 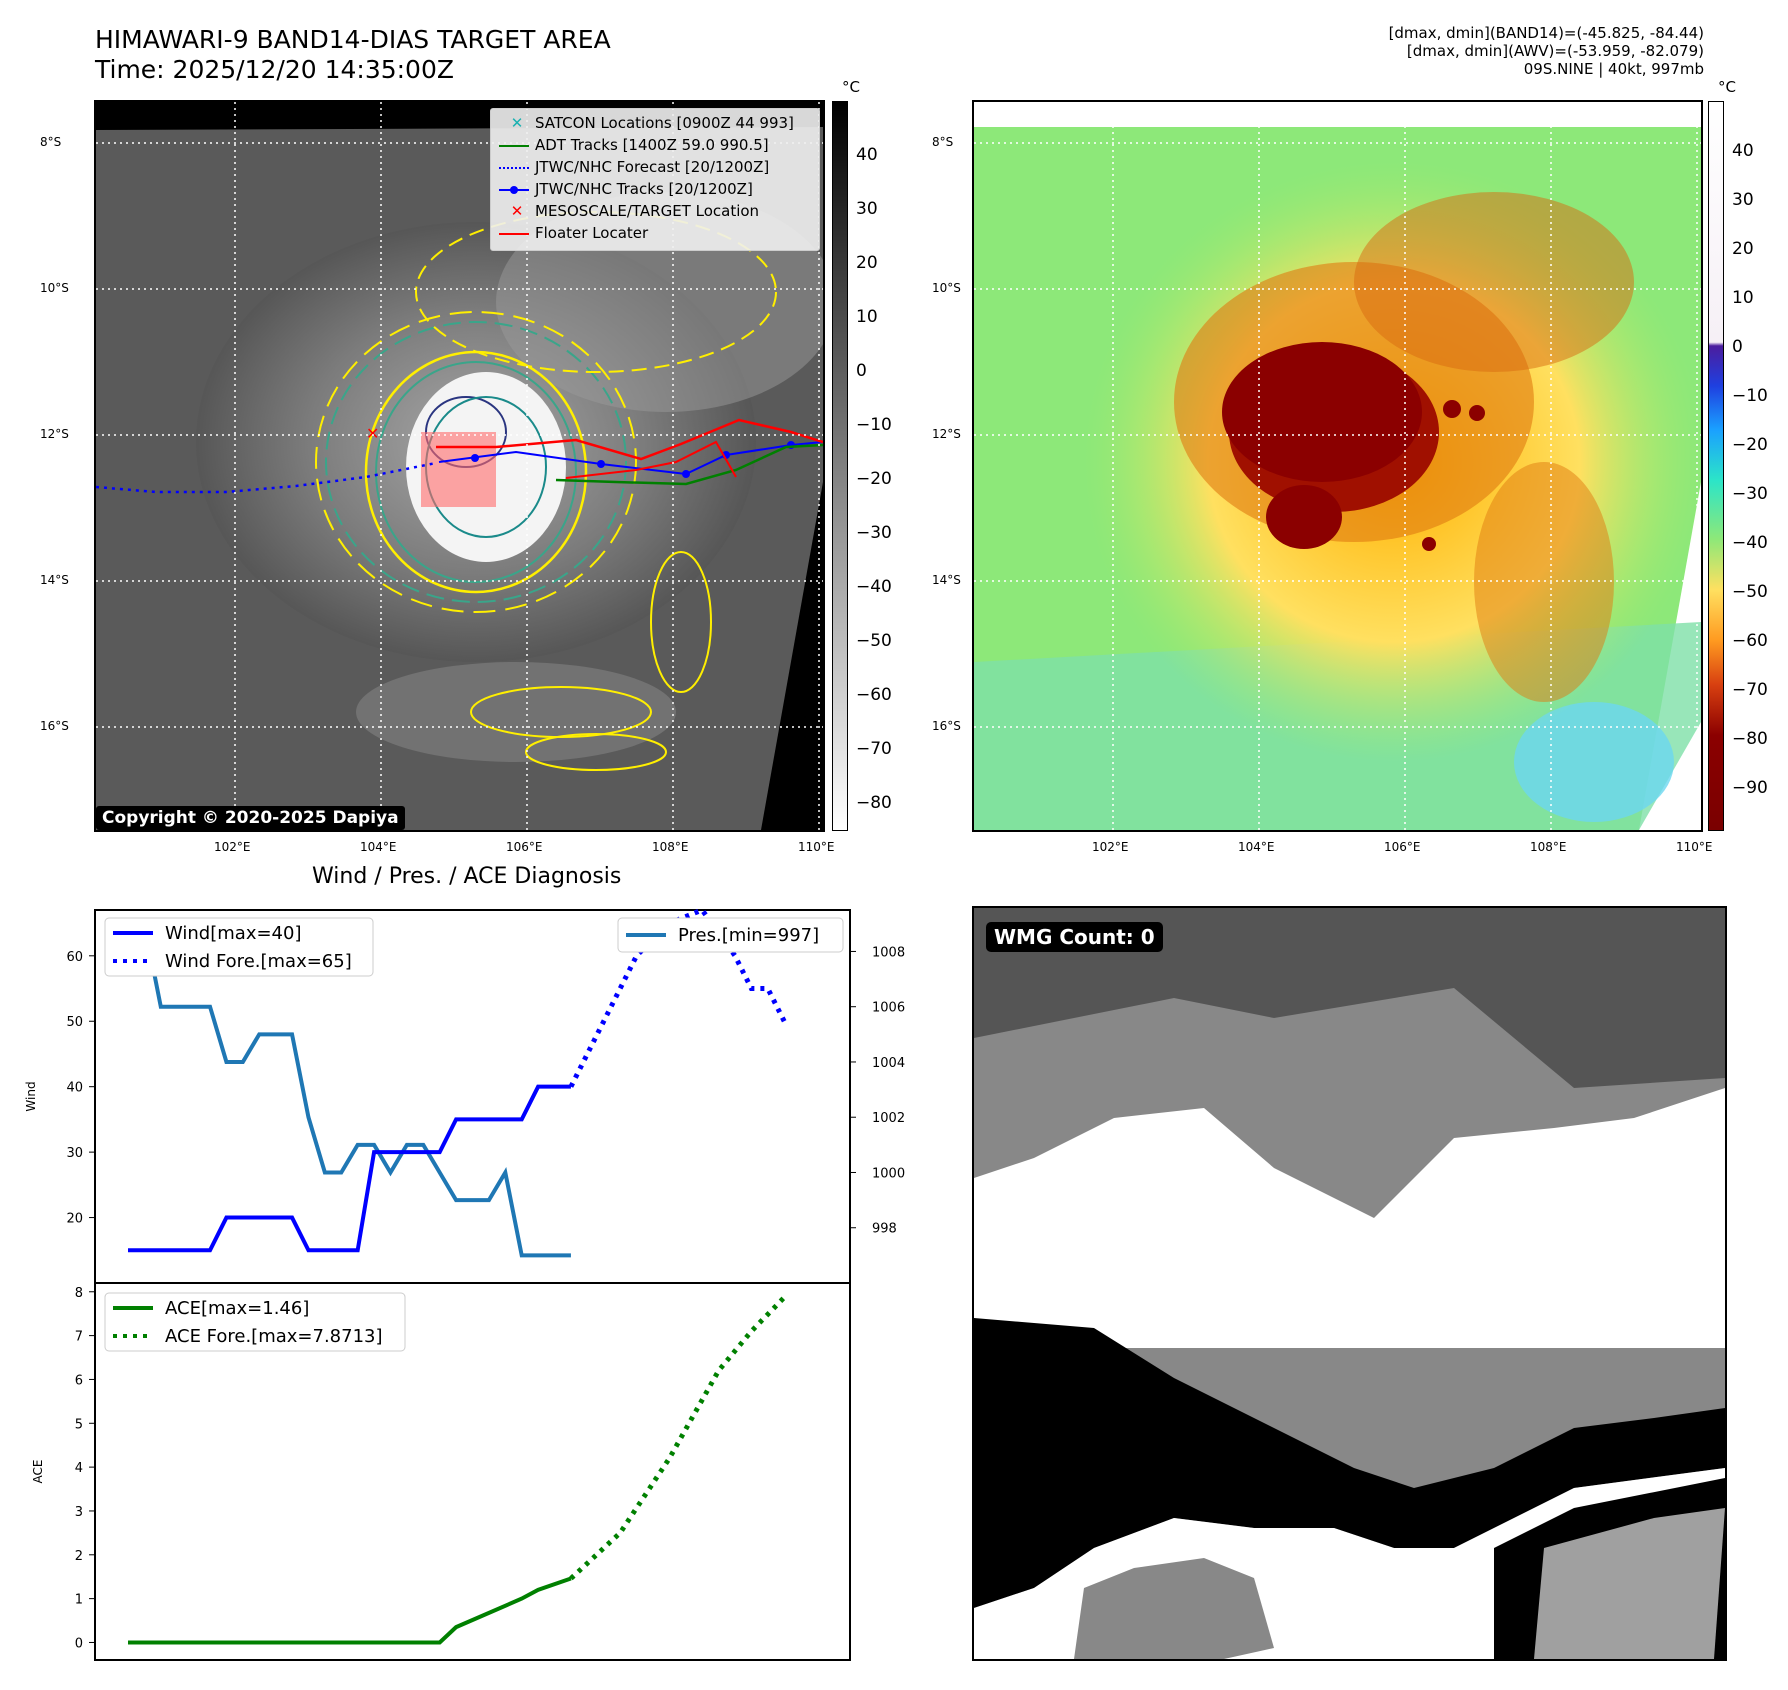 I want to click on pressure-tick-label: 1002, so click(x=888, y=1118).